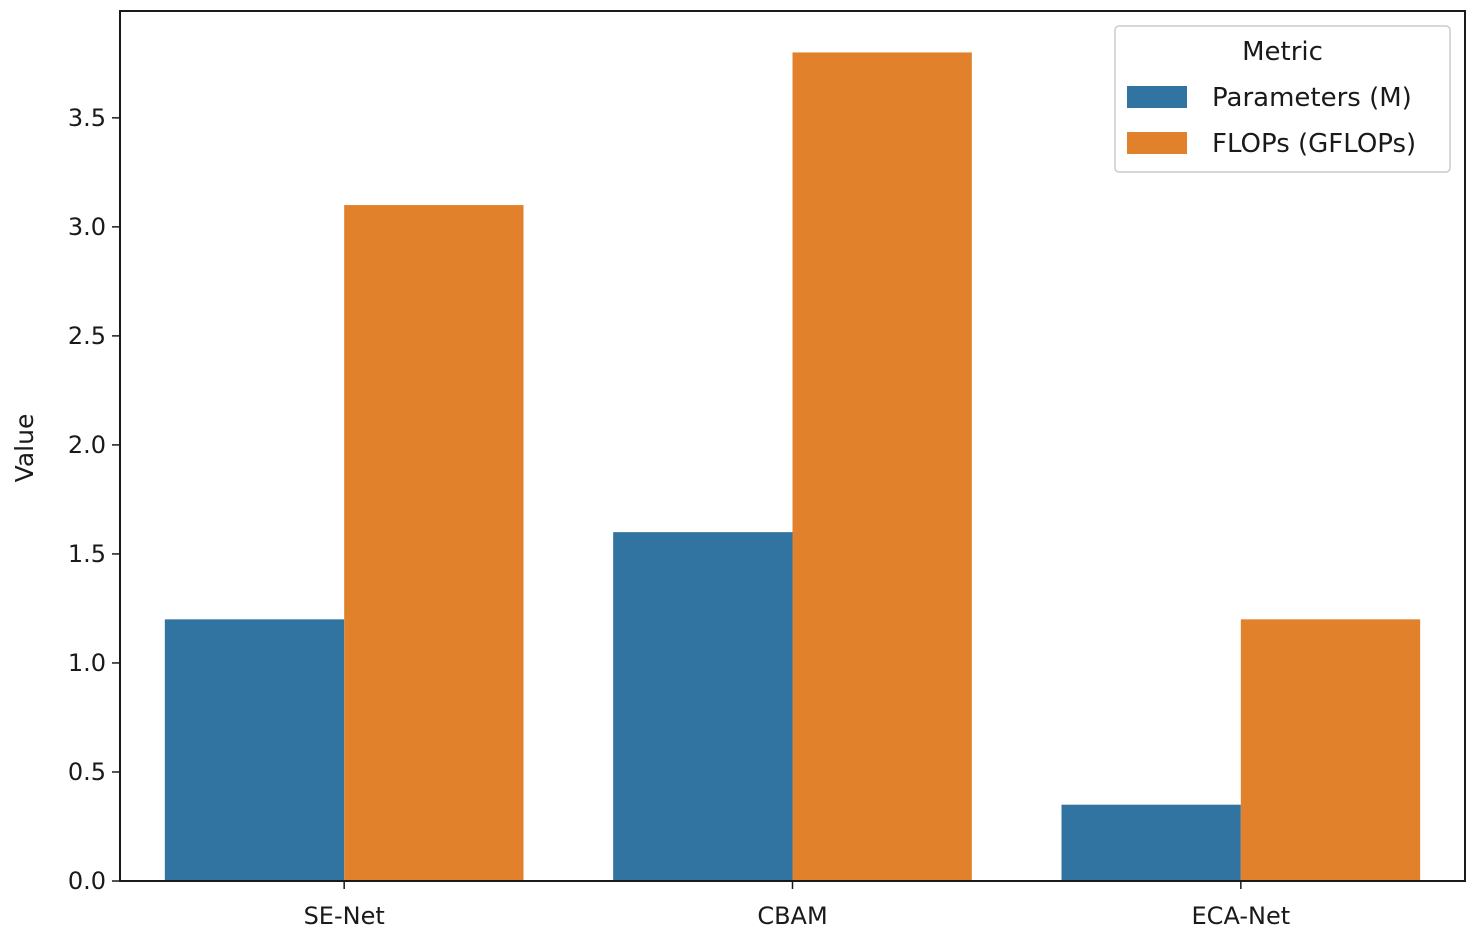  I want to click on legend-box, so click(1282, 99).